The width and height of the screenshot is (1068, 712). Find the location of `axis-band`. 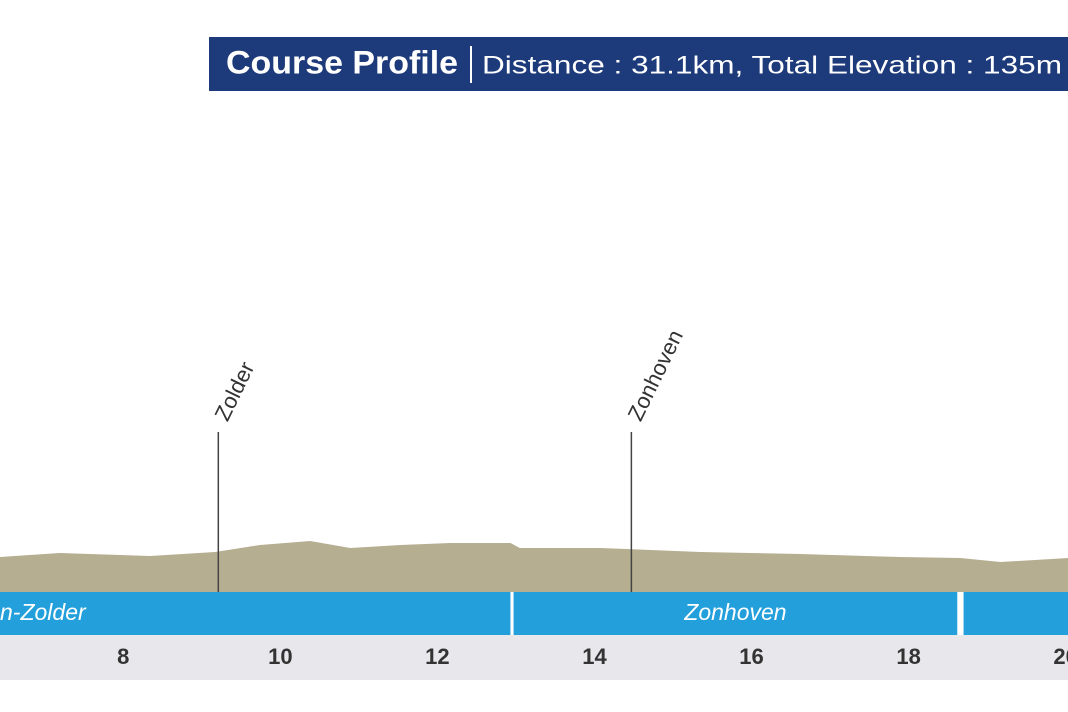

axis-band is located at coordinates (534, 657).